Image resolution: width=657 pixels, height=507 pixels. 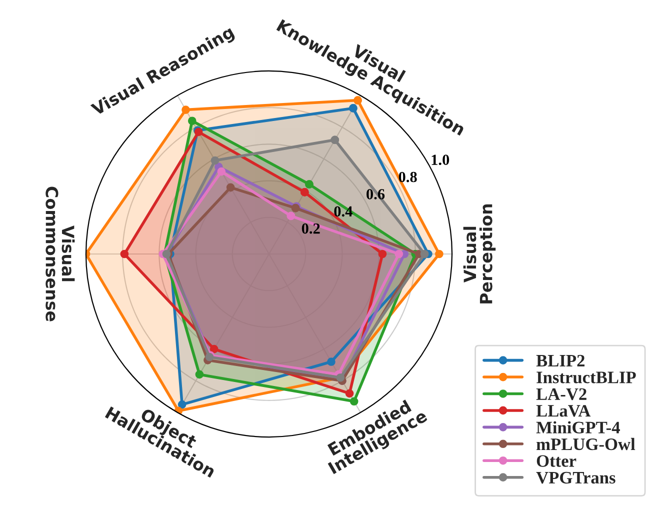 I want to click on y-tick-label: 0.6, so click(x=375, y=194).